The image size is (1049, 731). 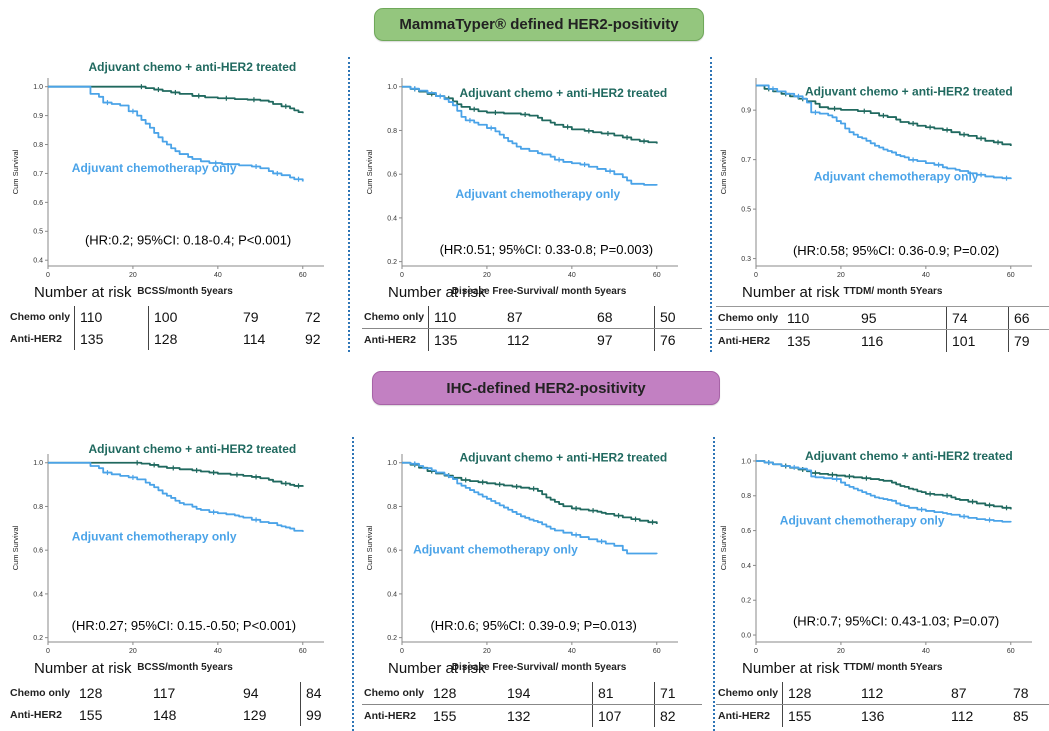 I want to click on risk-value: 74, so click(x=977, y=318).